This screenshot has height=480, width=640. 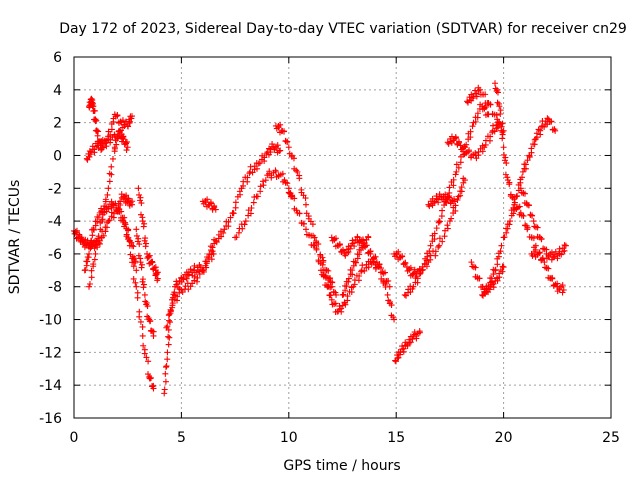 What do you see at coordinates (55, 189) in the screenshot?
I see `y-tick-label: -2` at bounding box center [55, 189].